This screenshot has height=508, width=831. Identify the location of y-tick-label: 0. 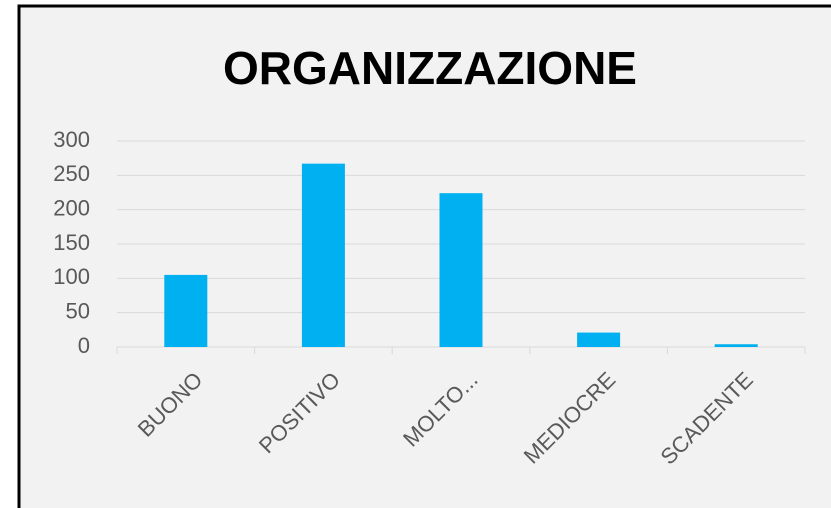
(84, 345).